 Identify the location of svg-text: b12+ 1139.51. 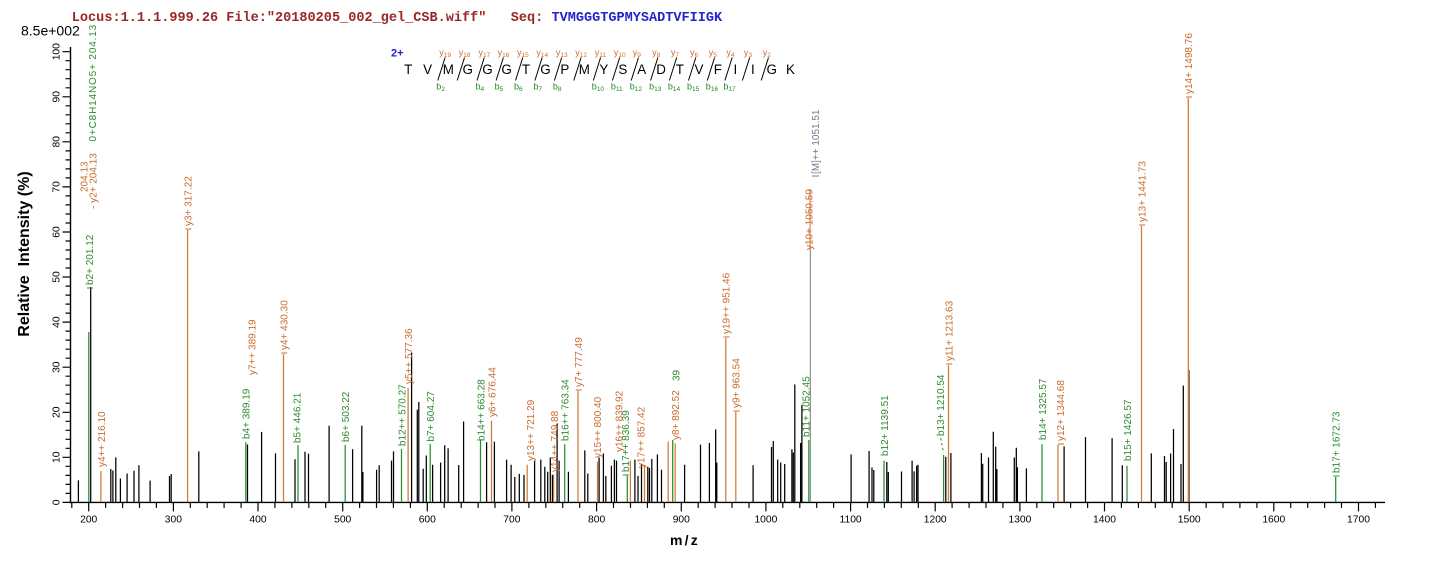
(885, 425).